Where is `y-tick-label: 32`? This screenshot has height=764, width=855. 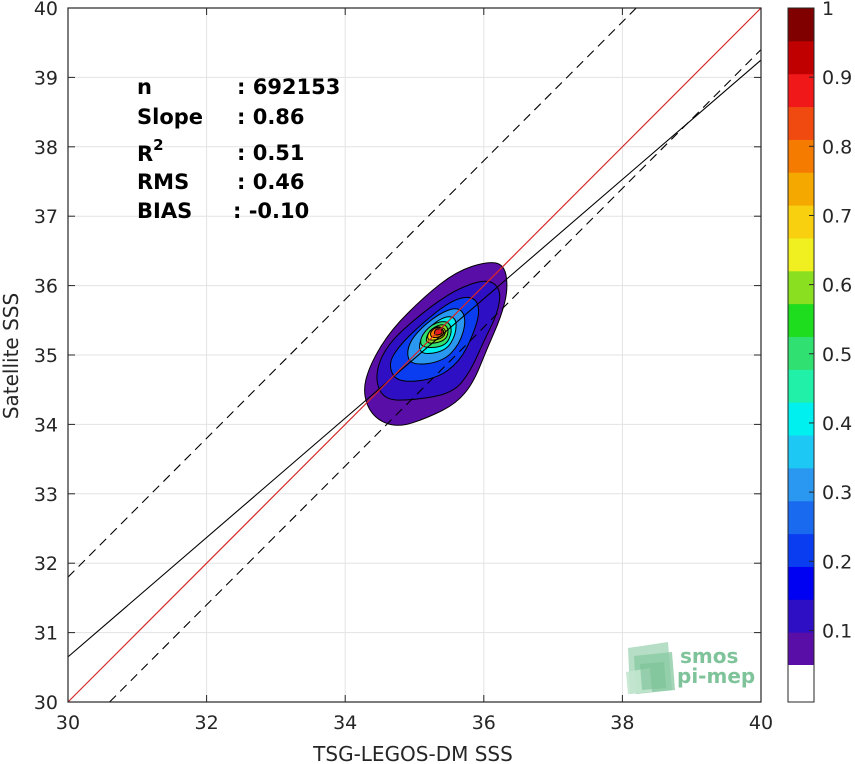 y-tick-label: 32 is located at coordinates (46, 564).